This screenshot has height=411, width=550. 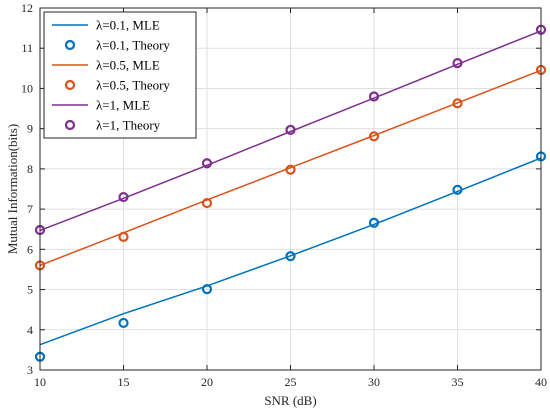 What do you see at coordinates (40, 382) in the screenshot?
I see `x-tick-label: 10` at bounding box center [40, 382].